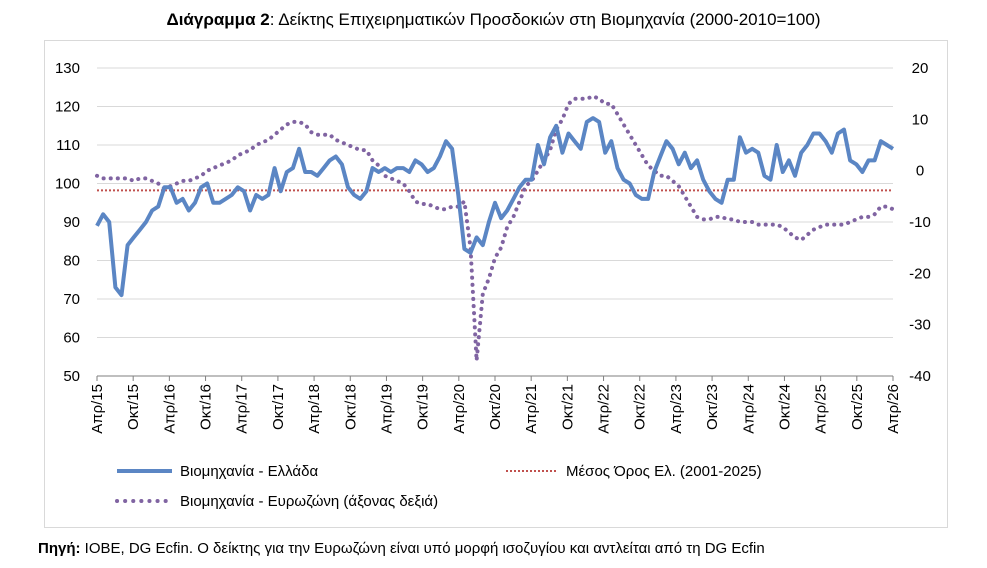 This screenshot has width=987, height=568. What do you see at coordinates (97, 409) in the screenshot?
I see `x-tick-label: Απρ/15` at bounding box center [97, 409].